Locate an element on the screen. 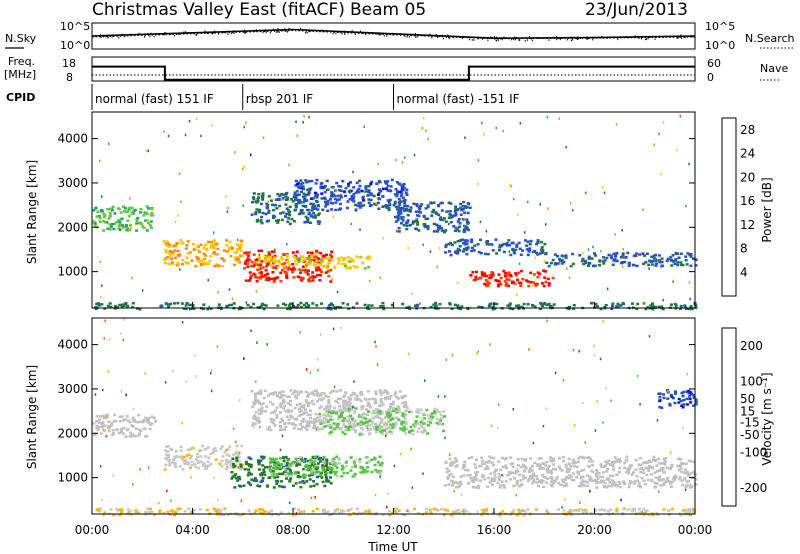  noise-panel-frame is located at coordinates (393, 36).